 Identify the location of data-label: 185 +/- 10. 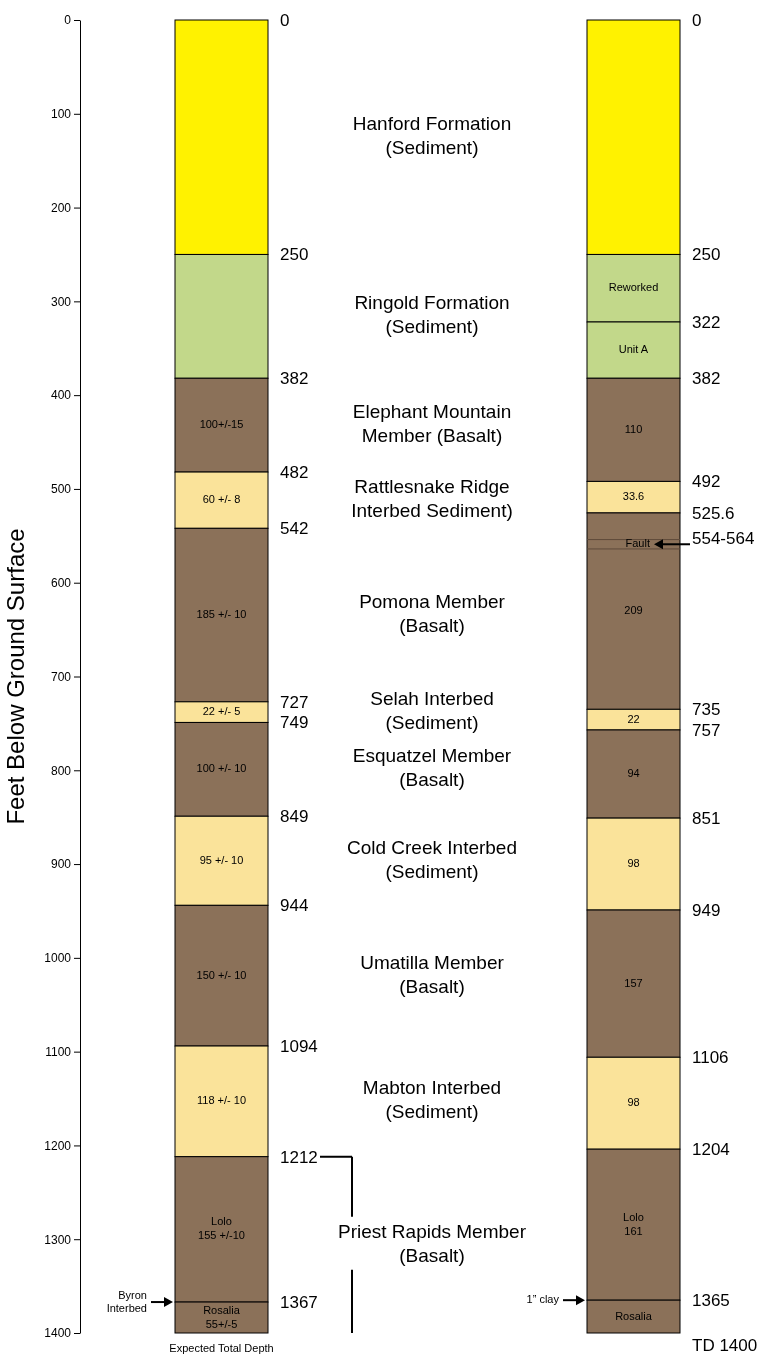
(221, 613).